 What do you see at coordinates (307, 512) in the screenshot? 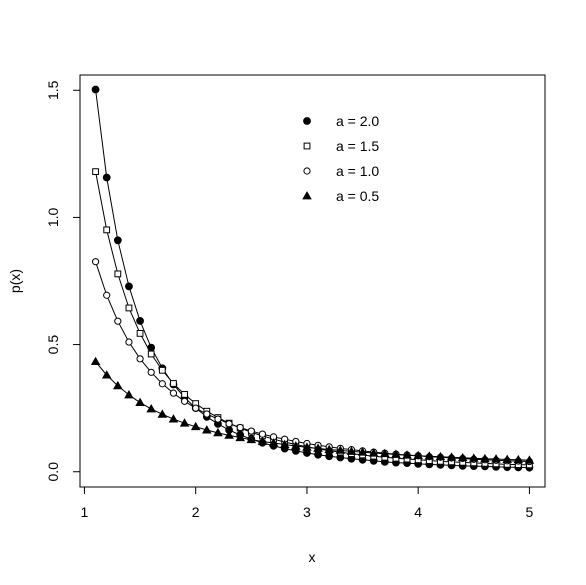
I see `x-tick-label: 3` at bounding box center [307, 512].